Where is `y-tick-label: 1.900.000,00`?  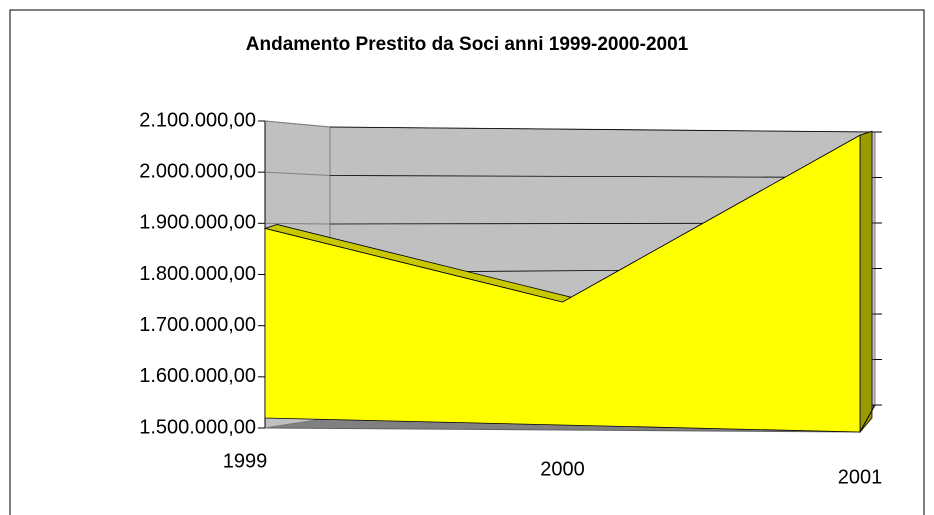
y-tick-label: 1.900.000,00 is located at coordinates (197, 223).